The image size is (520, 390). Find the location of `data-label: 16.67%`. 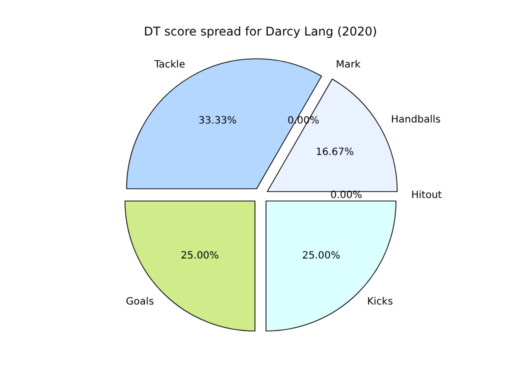

data-label: 16.67% is located at coordinates (335, 152).